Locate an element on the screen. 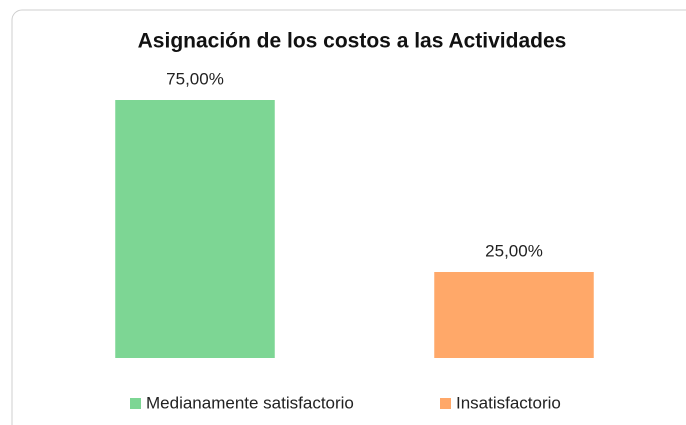  legend-label: Medianamente satisfactorio is located at coordinates (250, 402).